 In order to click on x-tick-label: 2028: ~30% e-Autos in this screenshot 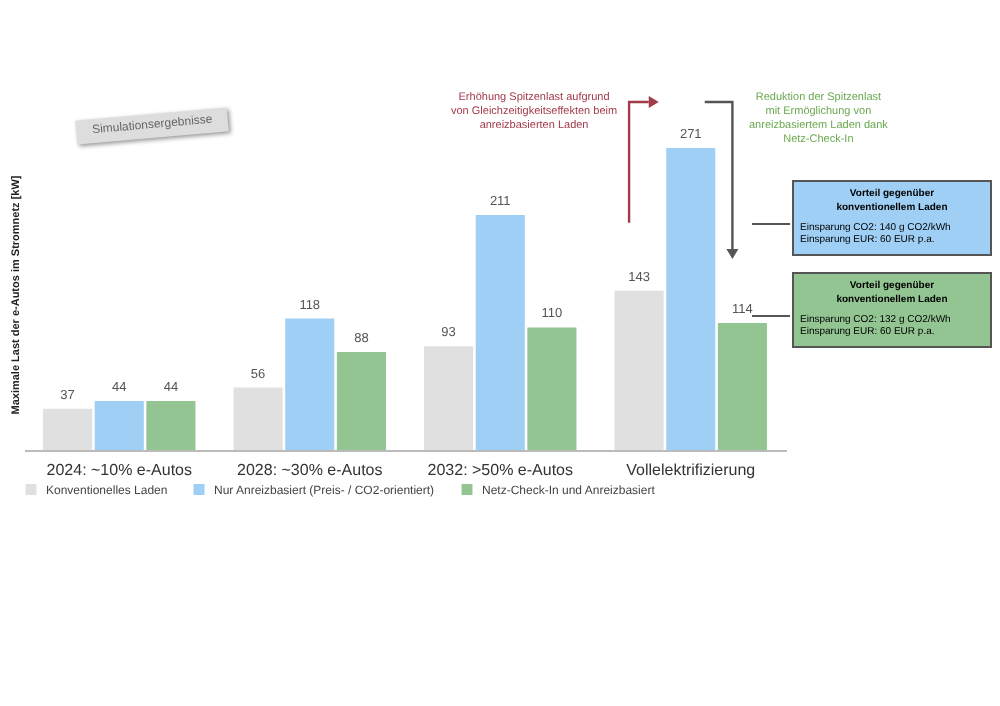, I will do `click(310, 470)`.